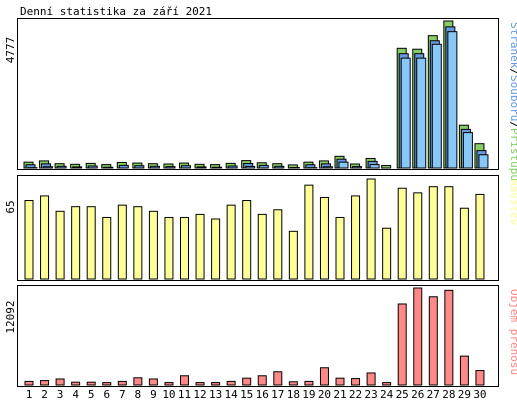 This screenshot has height=405, width=517. Describe the element at coordinates (29, 394) in the screenshot. I see `x-tick-label: 1` at that location.